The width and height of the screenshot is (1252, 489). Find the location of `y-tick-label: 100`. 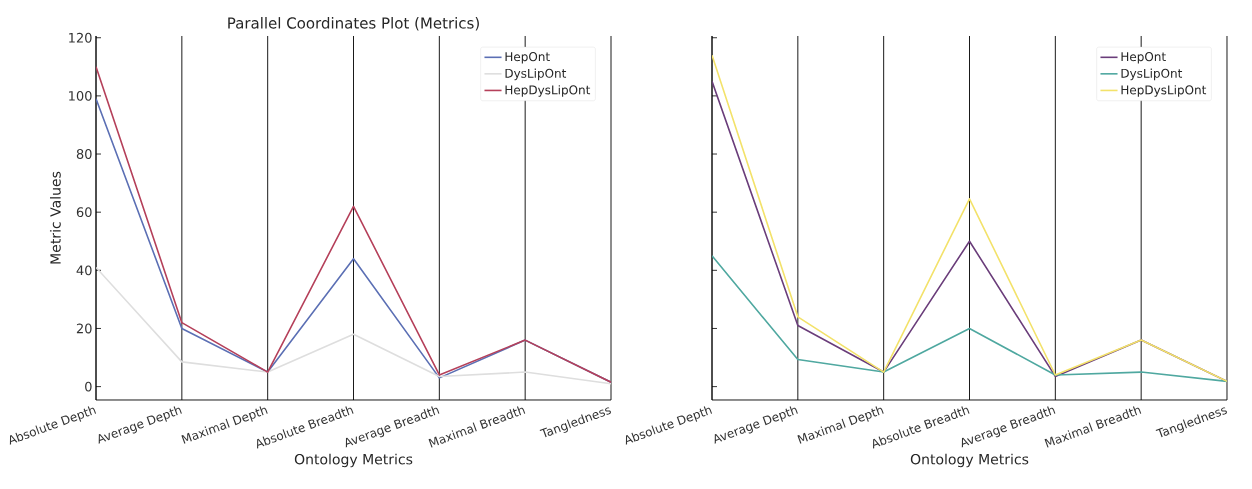

y-tick-label: 100 is located at coordinates (80, 95).